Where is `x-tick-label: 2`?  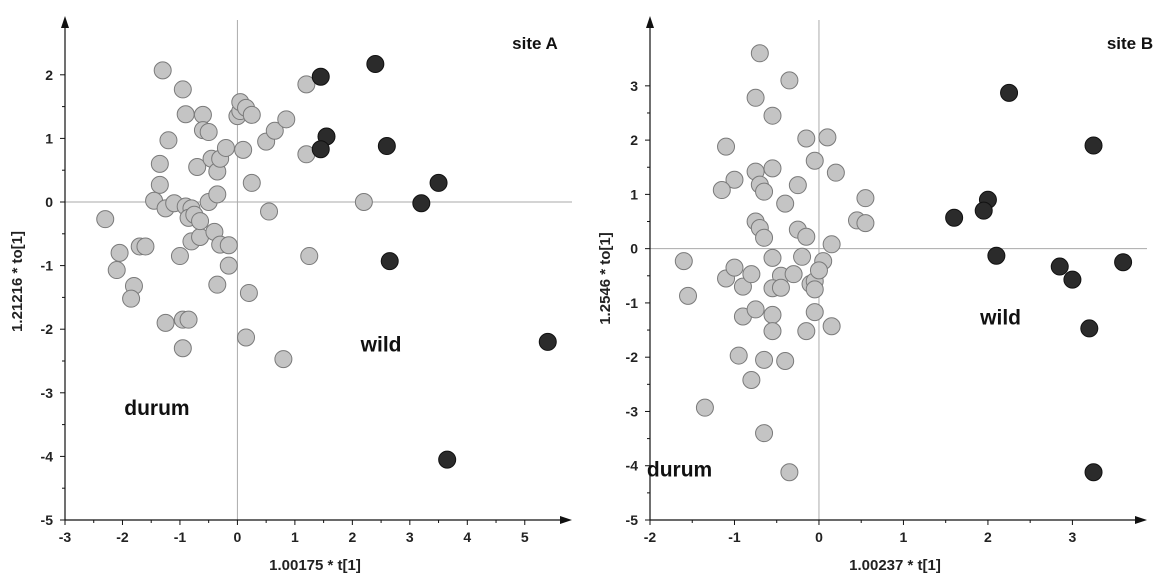
x-tick-label: 2 is located at coordinates (988, 537).